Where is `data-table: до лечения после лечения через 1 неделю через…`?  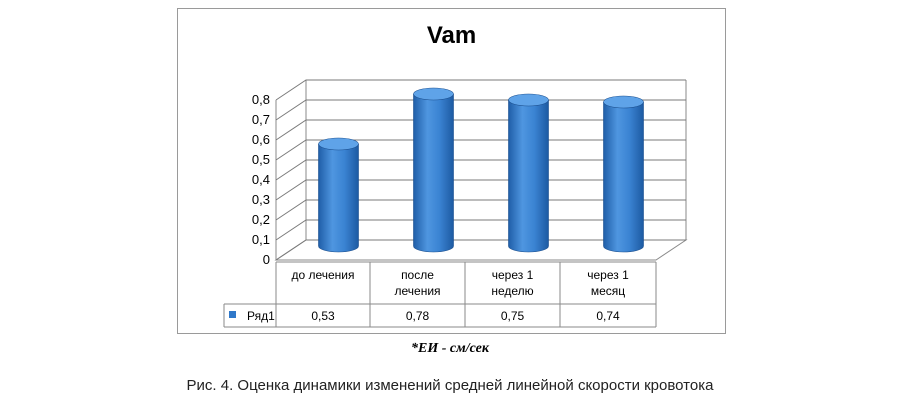 data-table: до лечения после лечения через 1 неделю через… is located at coordinates (440, 294).